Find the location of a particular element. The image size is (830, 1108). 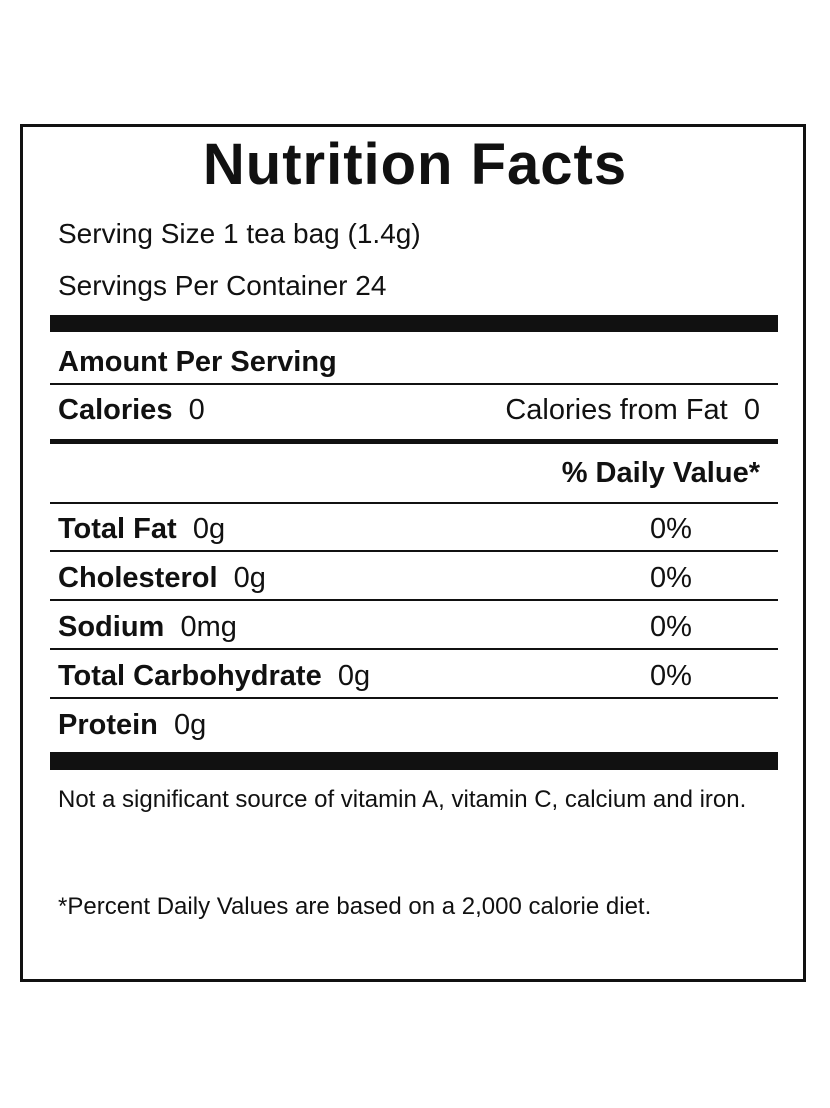

nutrient-row: Protein 0g is located at coordinates (132, 725).